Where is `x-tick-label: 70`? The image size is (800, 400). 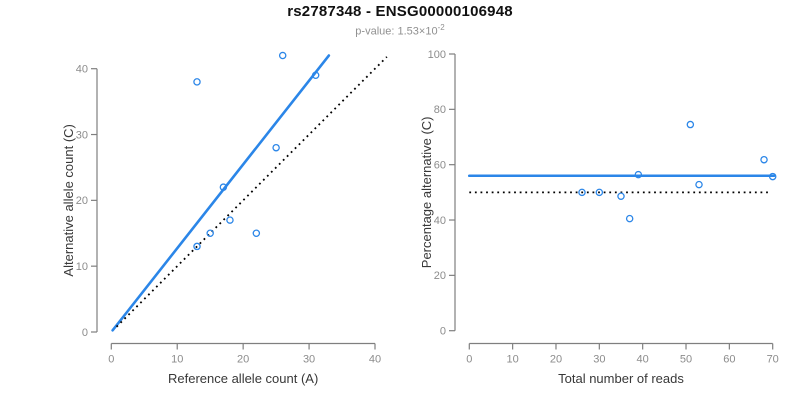
x-tick-label: 70 is located at coordinates (773, 360).